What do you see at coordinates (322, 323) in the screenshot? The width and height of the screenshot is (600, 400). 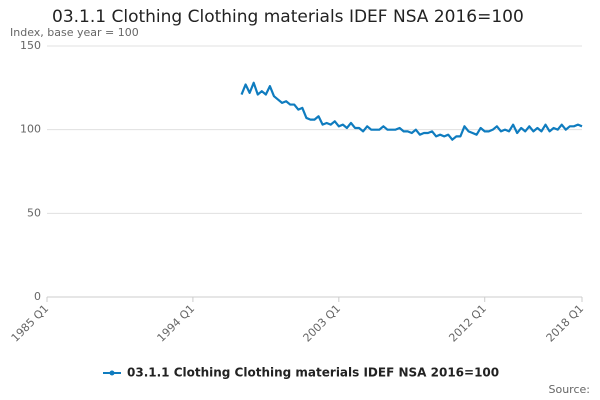 I see `x-tick-label: 2003 Q1` at bounding box center [322, 323].